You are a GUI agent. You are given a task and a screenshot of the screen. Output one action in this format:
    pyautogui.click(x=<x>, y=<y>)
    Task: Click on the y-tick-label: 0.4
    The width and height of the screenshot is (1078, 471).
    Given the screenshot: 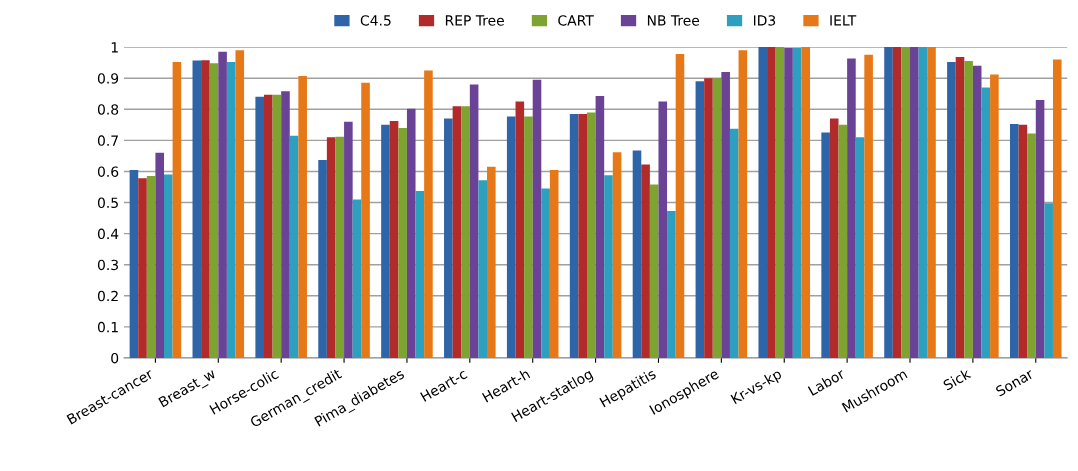 What is the action you would take?
    pyautogui.click(x=108, y=234)
    